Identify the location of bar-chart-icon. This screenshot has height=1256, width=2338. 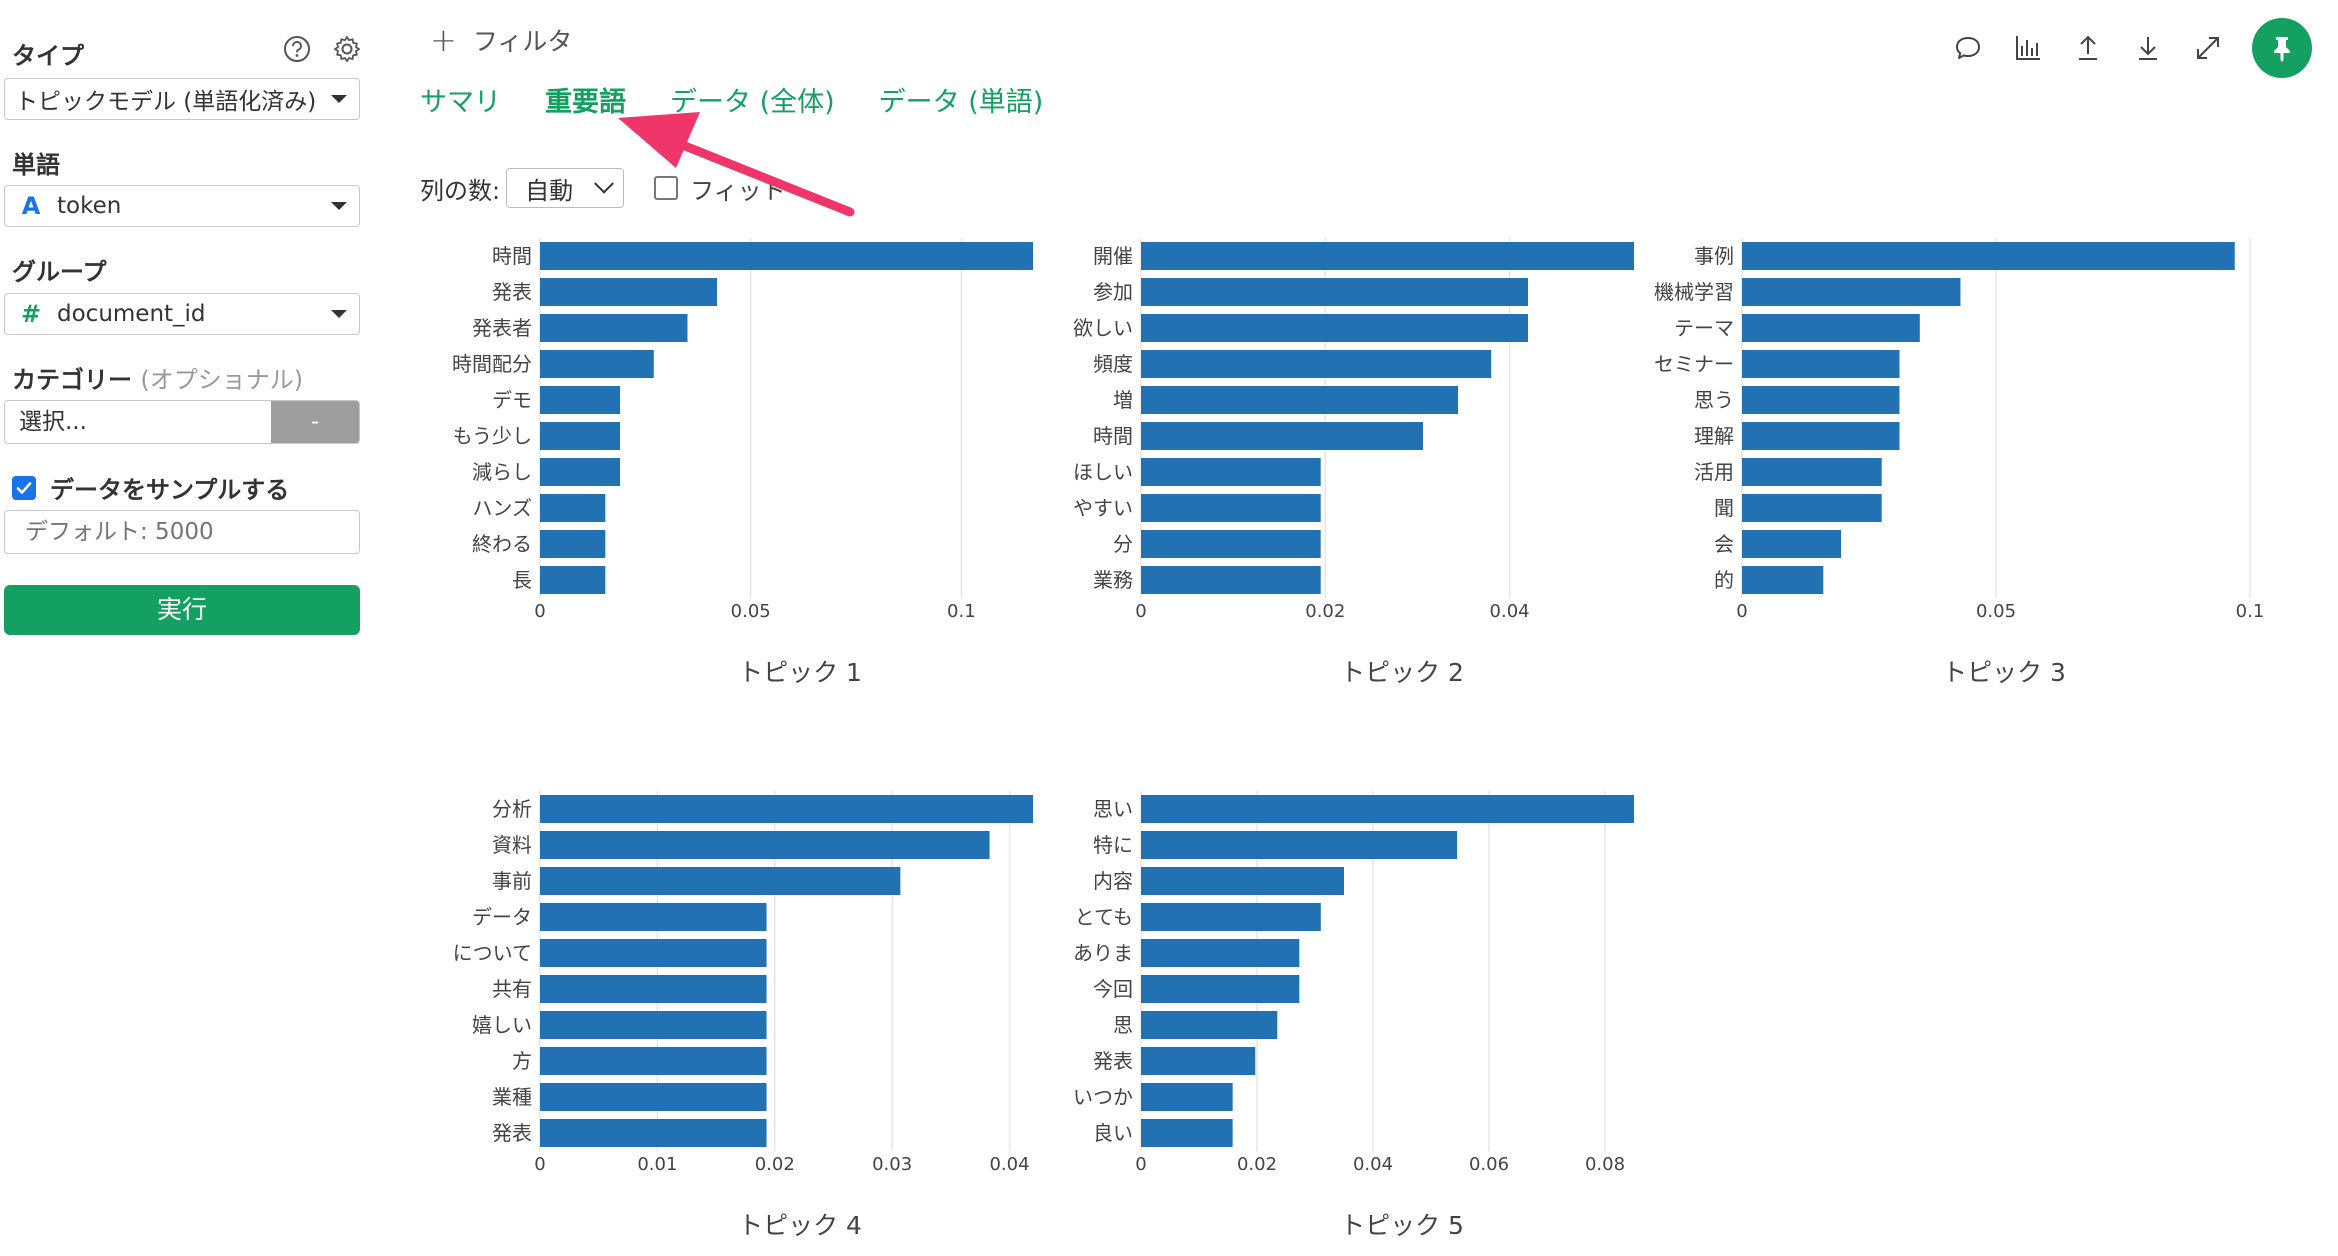
(2028, 48).